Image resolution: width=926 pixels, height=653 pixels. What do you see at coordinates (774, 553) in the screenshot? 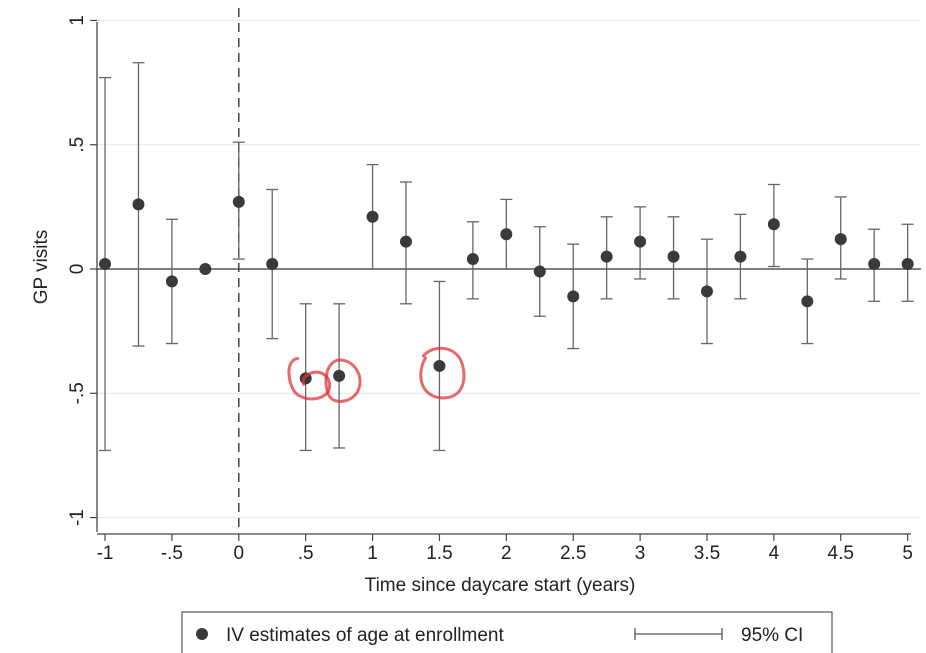
I see `x-tick-label-10: 4` at bounding box center [774, 553].